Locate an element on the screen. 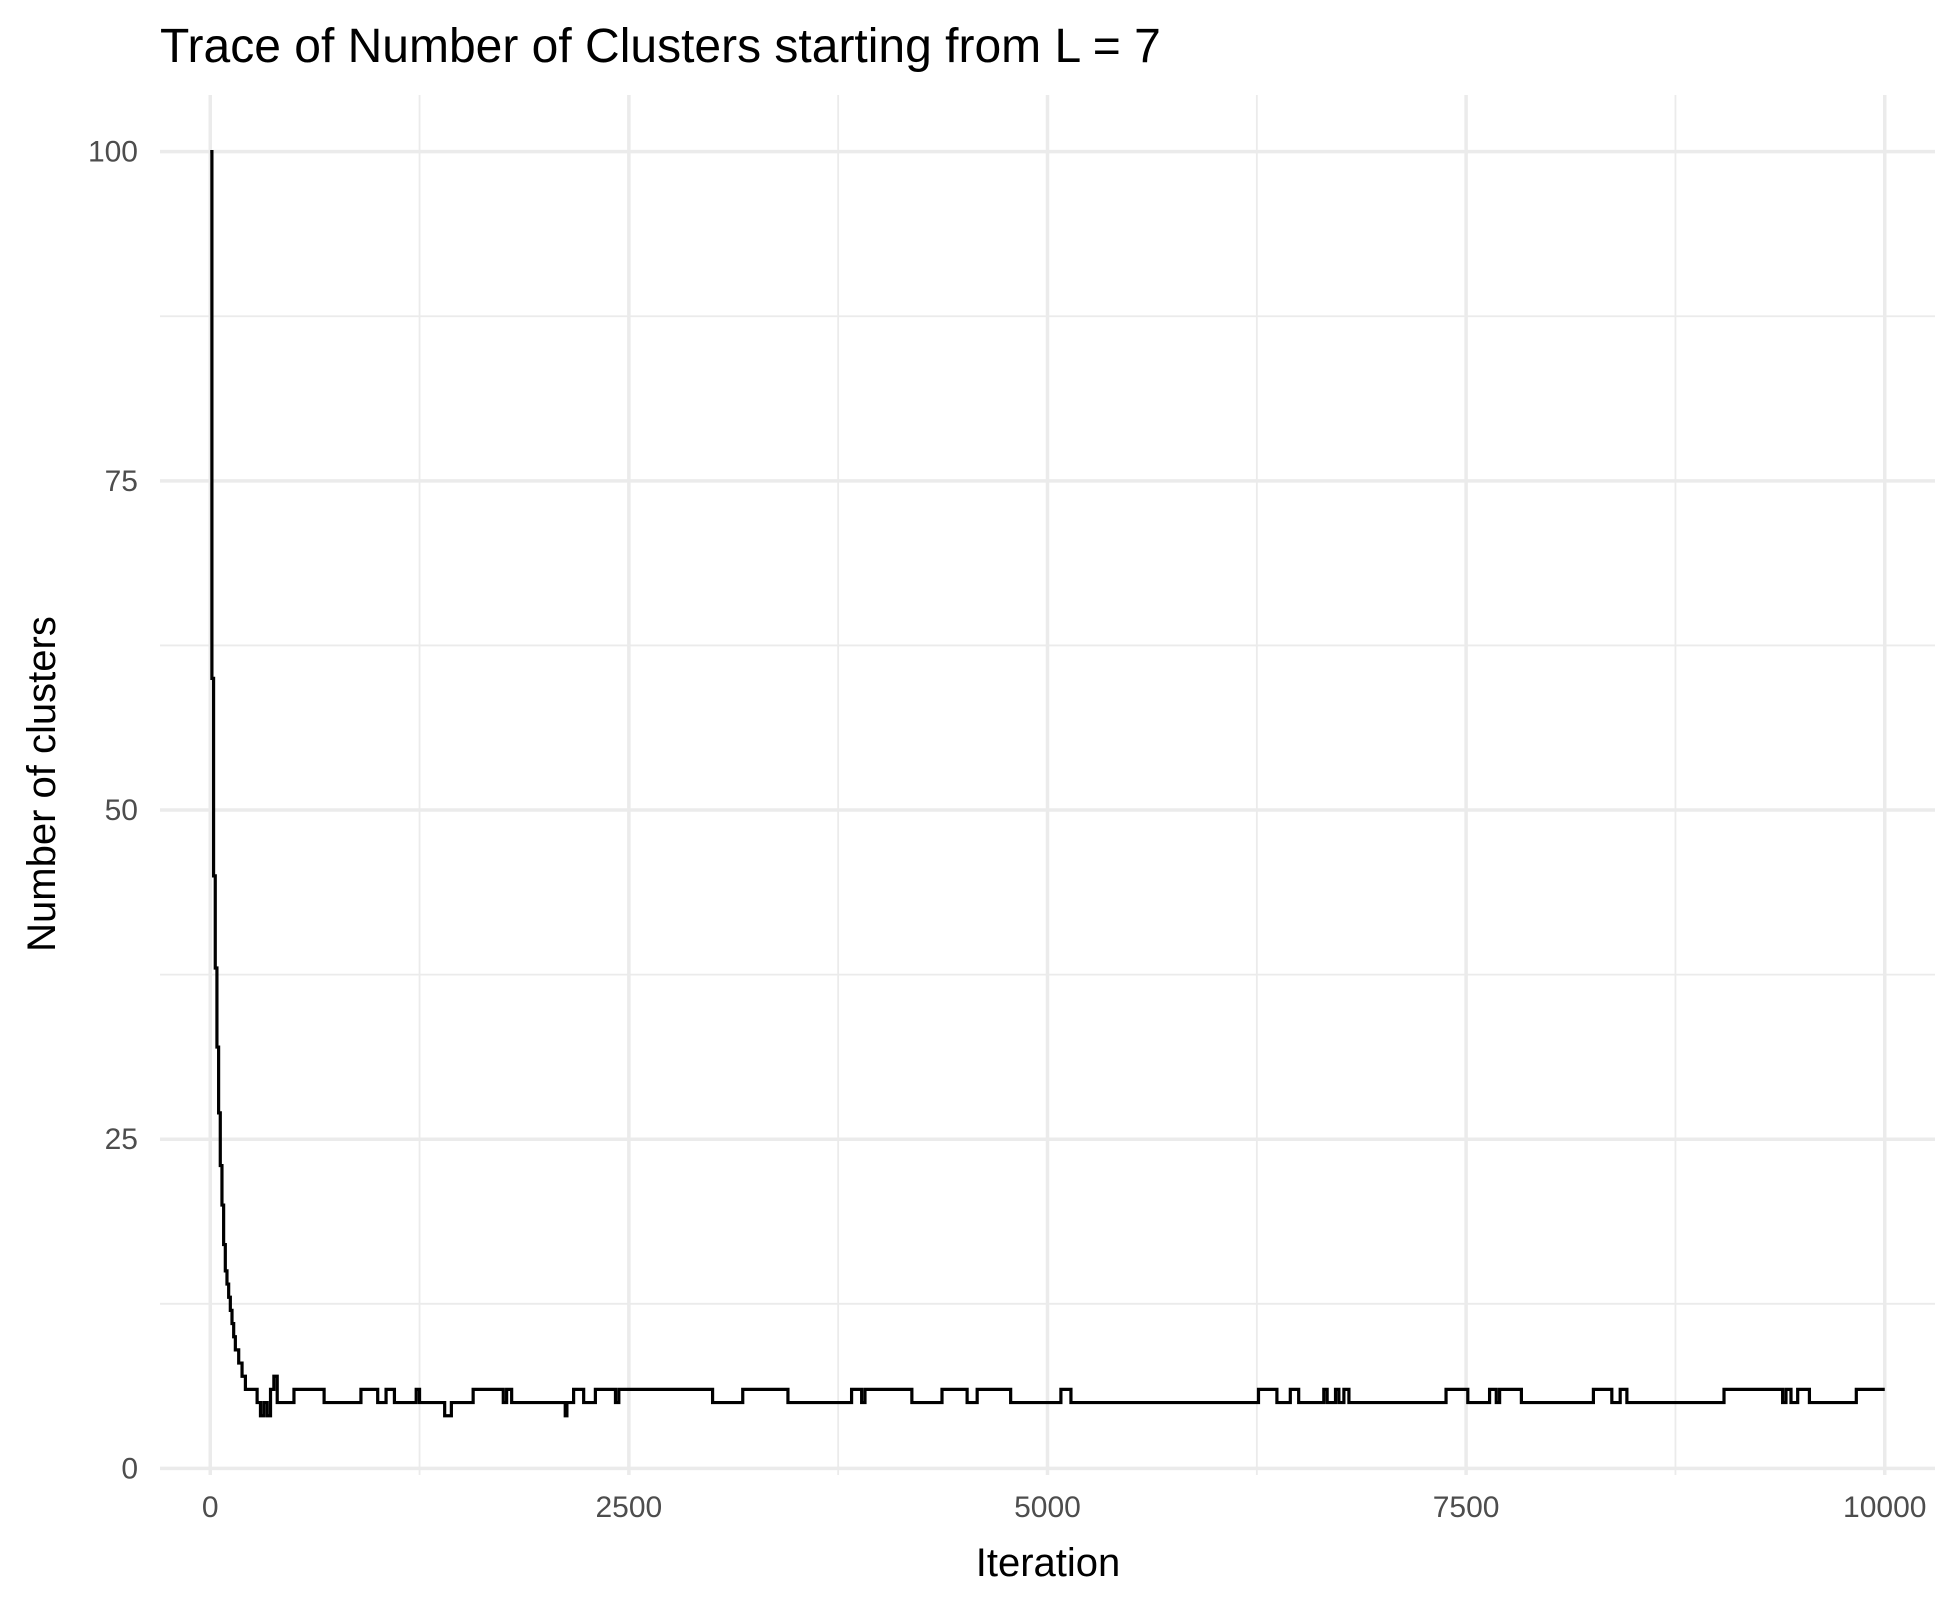 This screenshot has width=1949, height=1600. x-axis-title: Iteration is located at coordinates (1048, 1563).